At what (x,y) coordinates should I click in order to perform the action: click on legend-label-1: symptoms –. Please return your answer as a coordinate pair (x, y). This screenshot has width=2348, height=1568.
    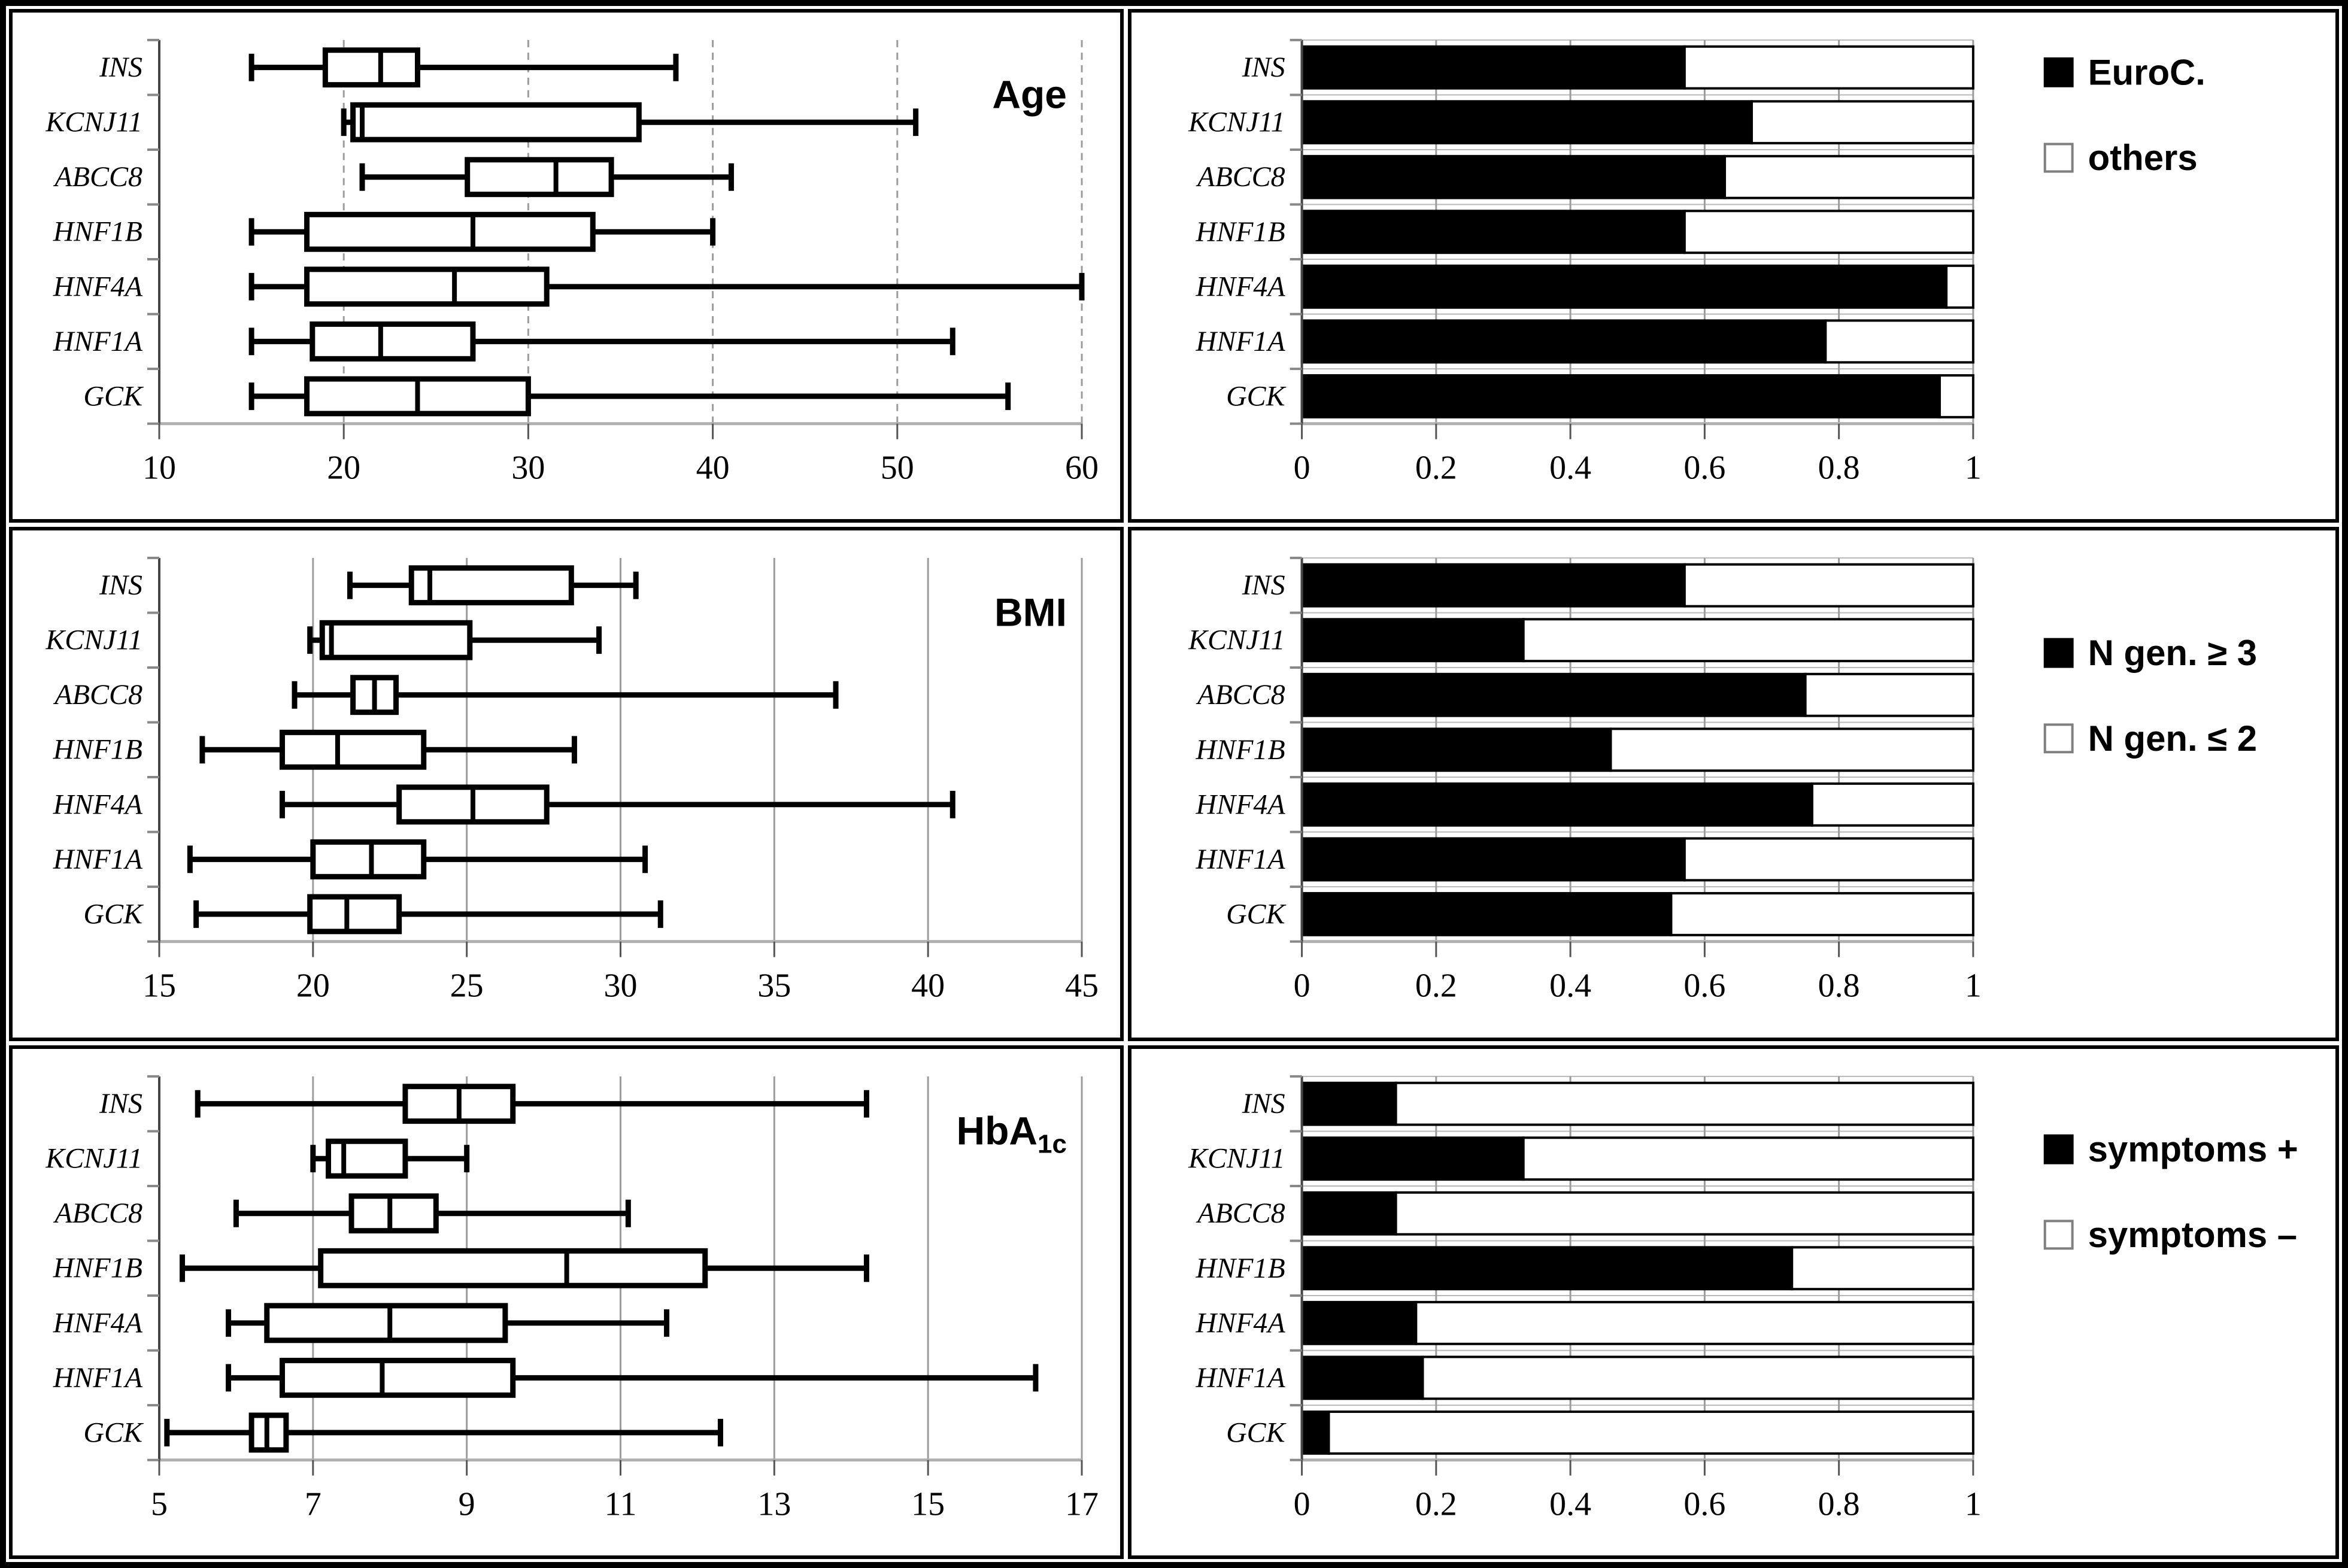
    Looking at the image, I should click on (2192, 1235).